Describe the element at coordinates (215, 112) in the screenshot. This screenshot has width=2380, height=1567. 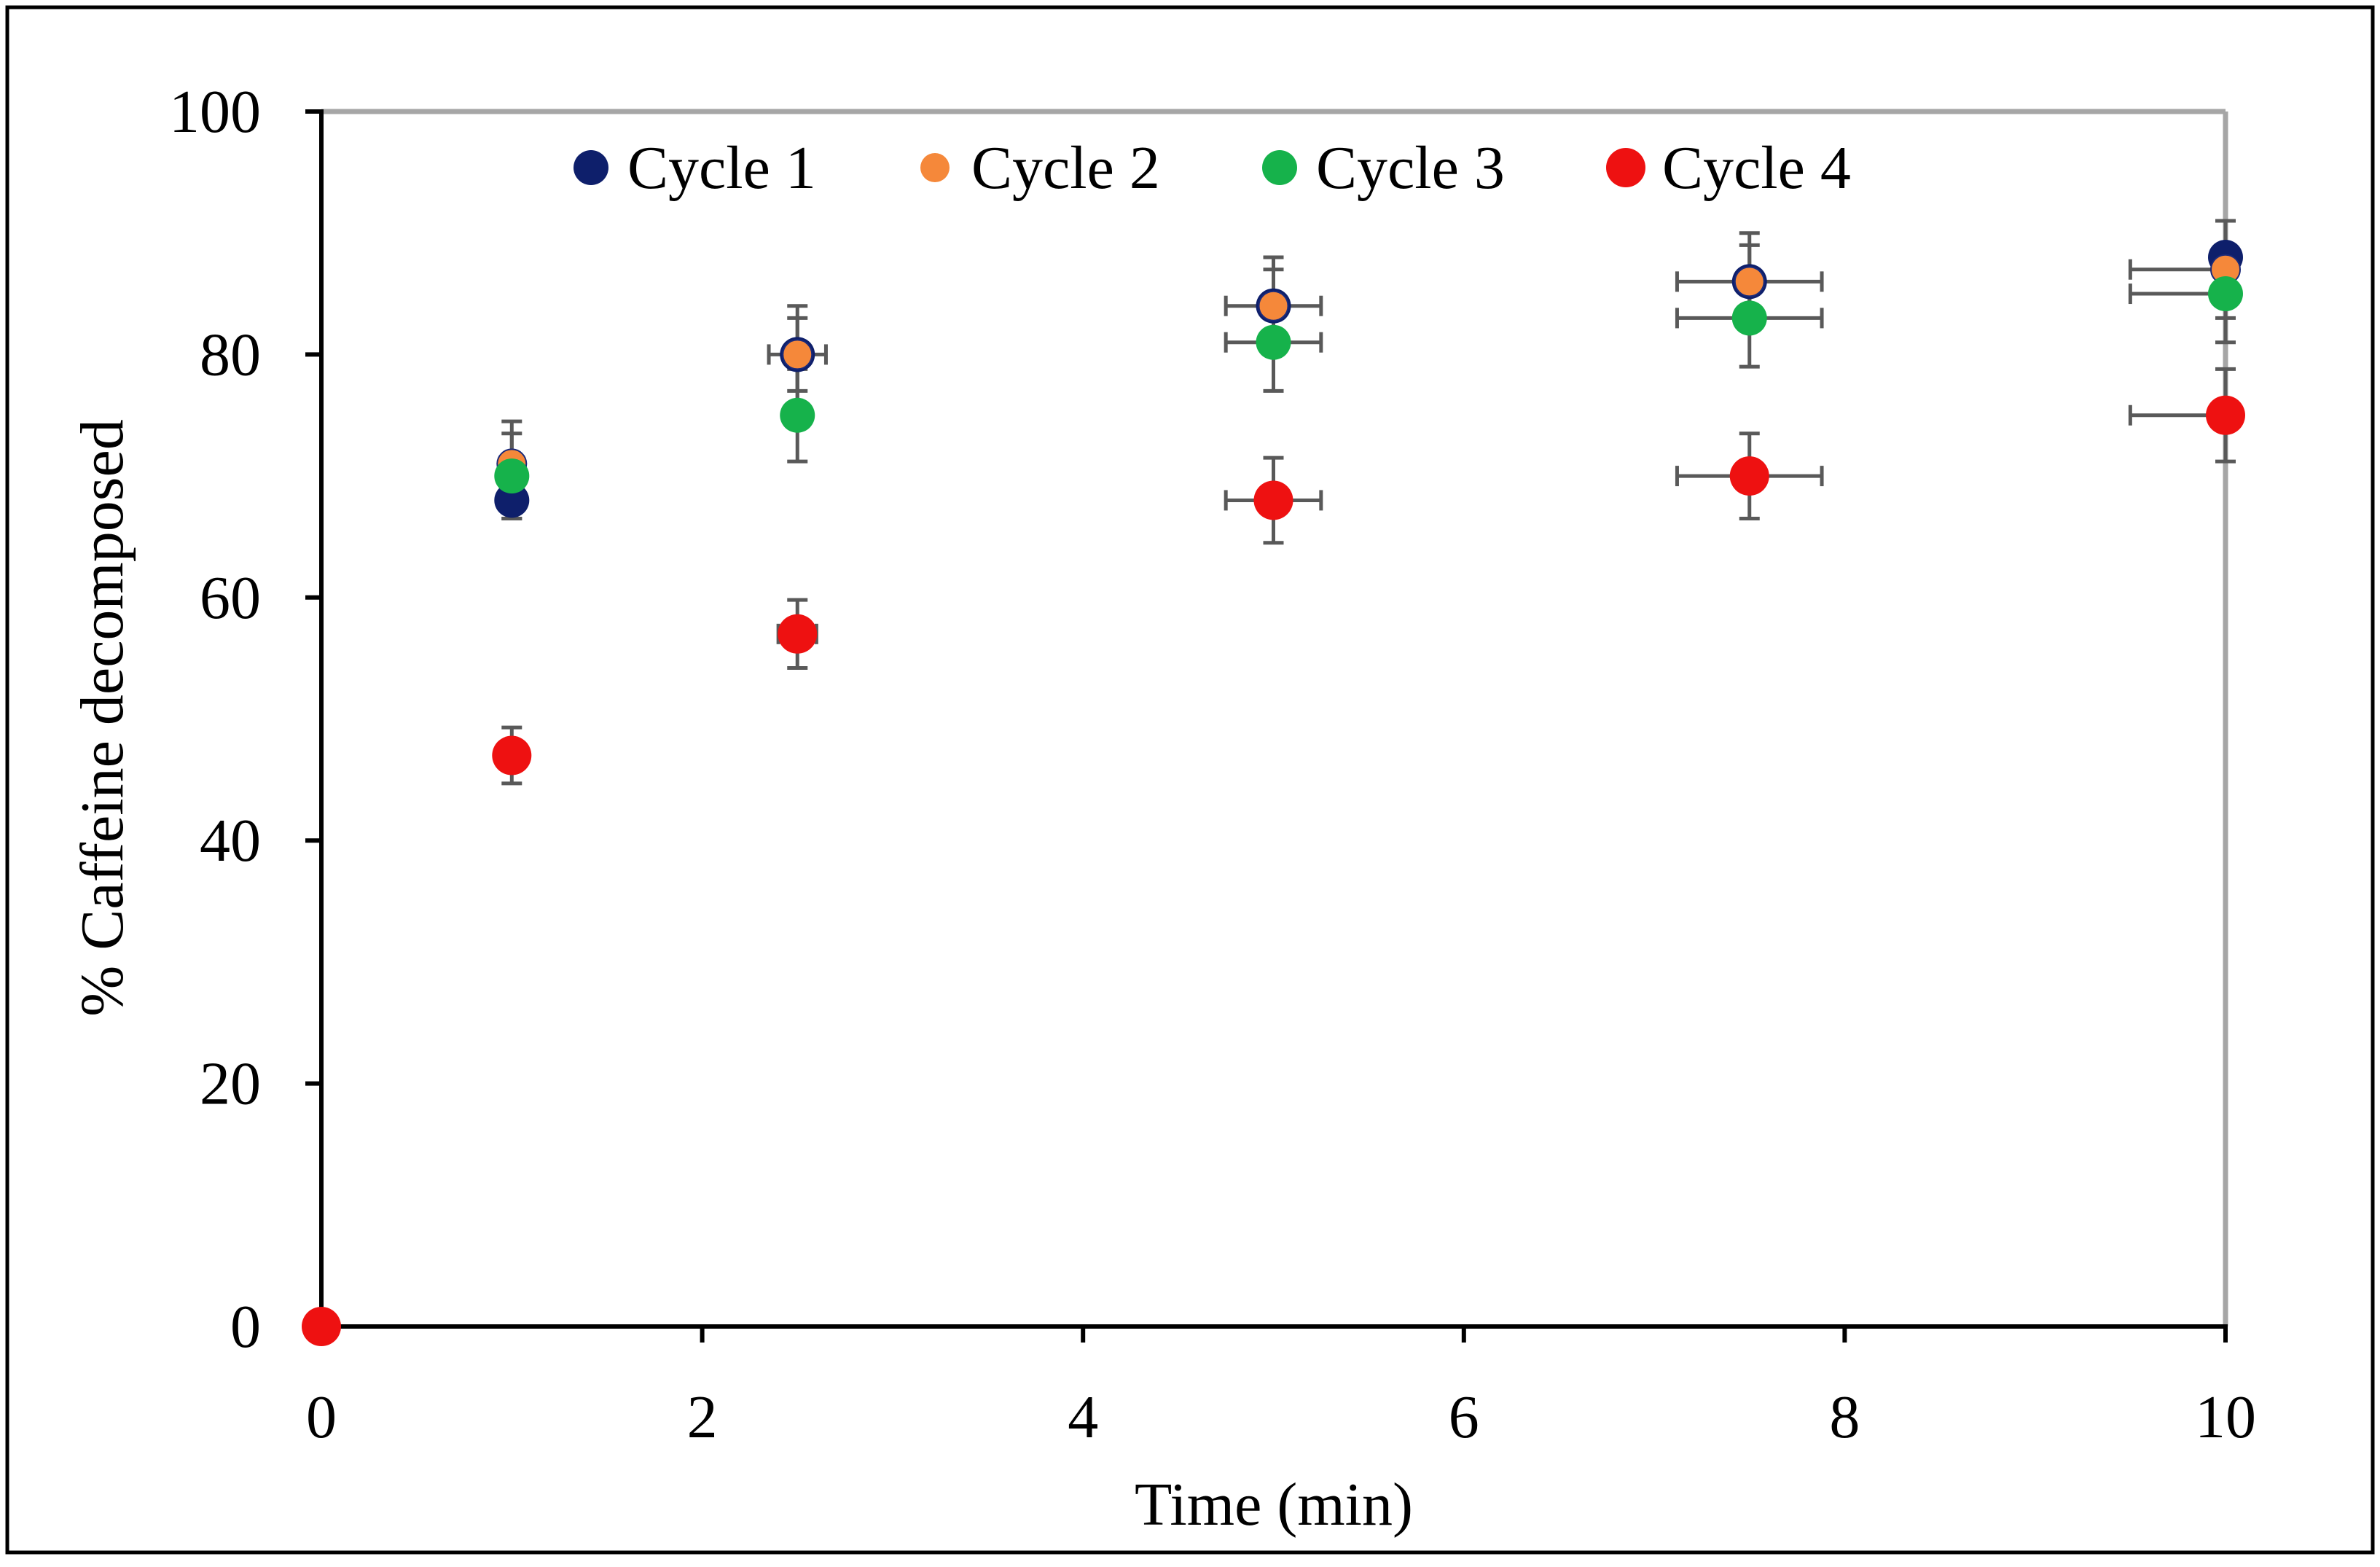
I see `y-tick-label: 100` at that location.